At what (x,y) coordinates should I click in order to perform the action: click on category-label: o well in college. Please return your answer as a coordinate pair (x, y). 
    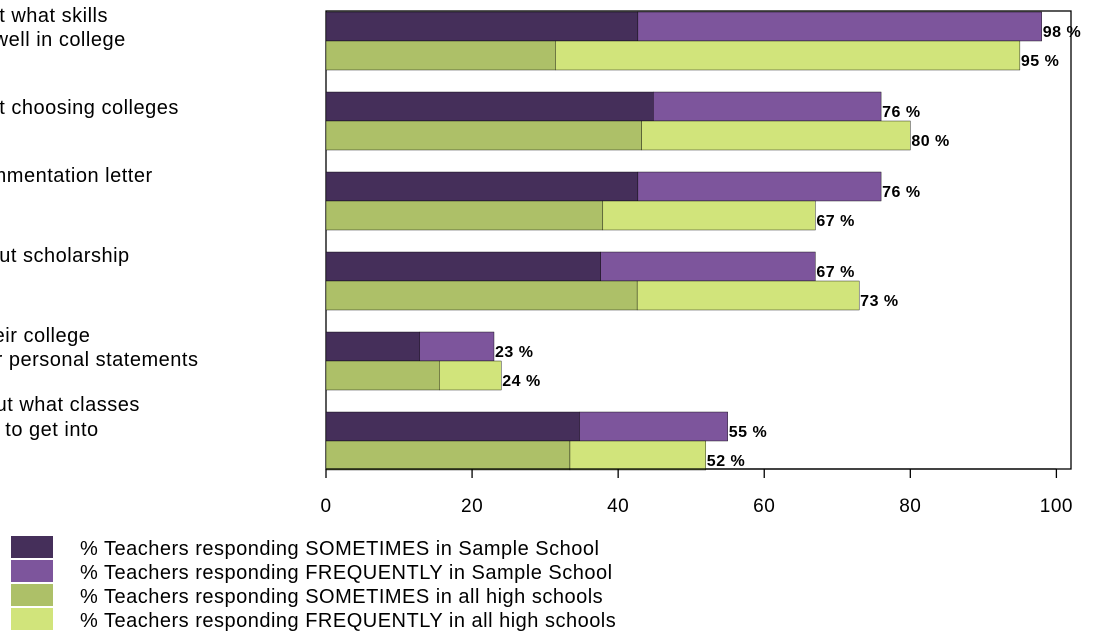
    Looking at the image, I should click on (63, 40).